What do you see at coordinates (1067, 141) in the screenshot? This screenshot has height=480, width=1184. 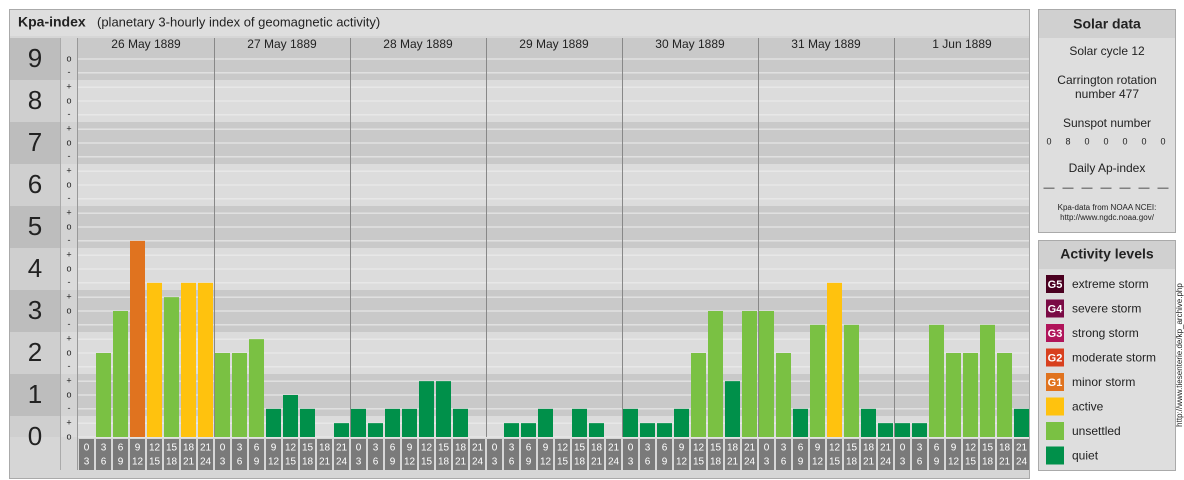 I see `sunspot-value: 8` at bounding box center [1067, 141].